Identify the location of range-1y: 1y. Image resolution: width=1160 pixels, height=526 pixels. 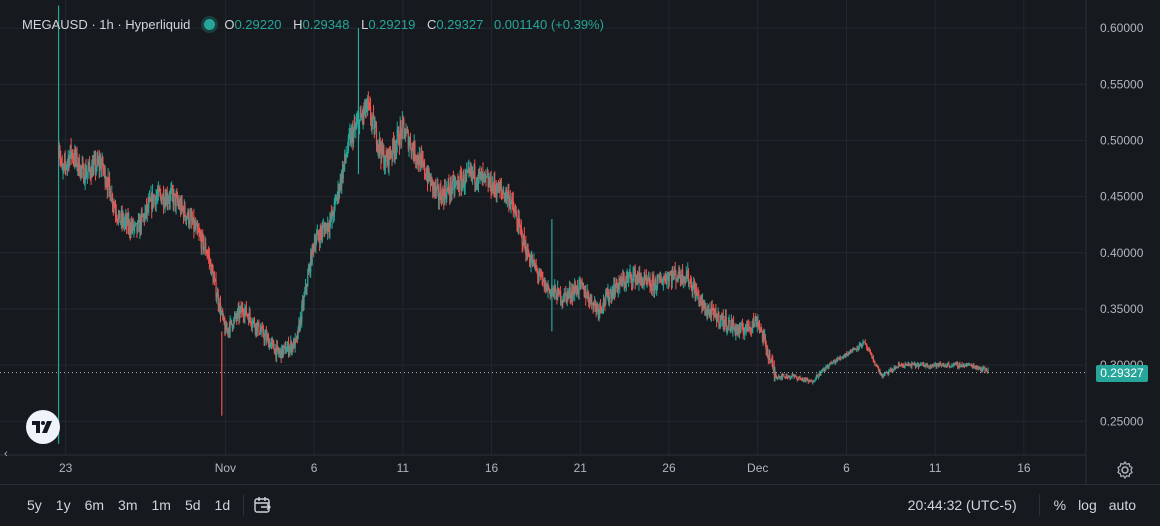
(63, 505).